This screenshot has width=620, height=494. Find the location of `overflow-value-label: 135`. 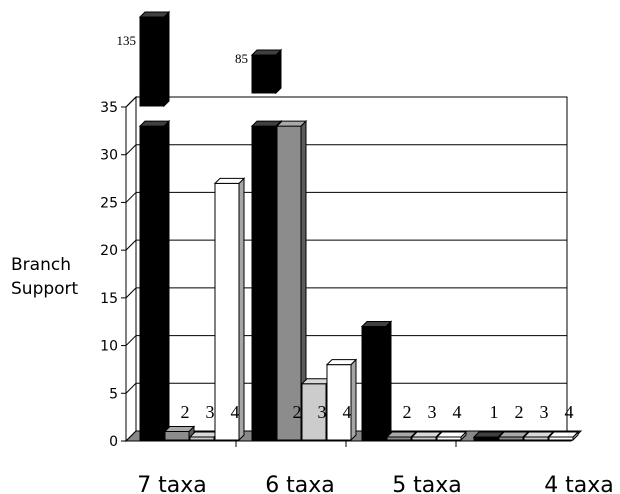

overflow-value-label: 135 is located at coordinates (127, 40).